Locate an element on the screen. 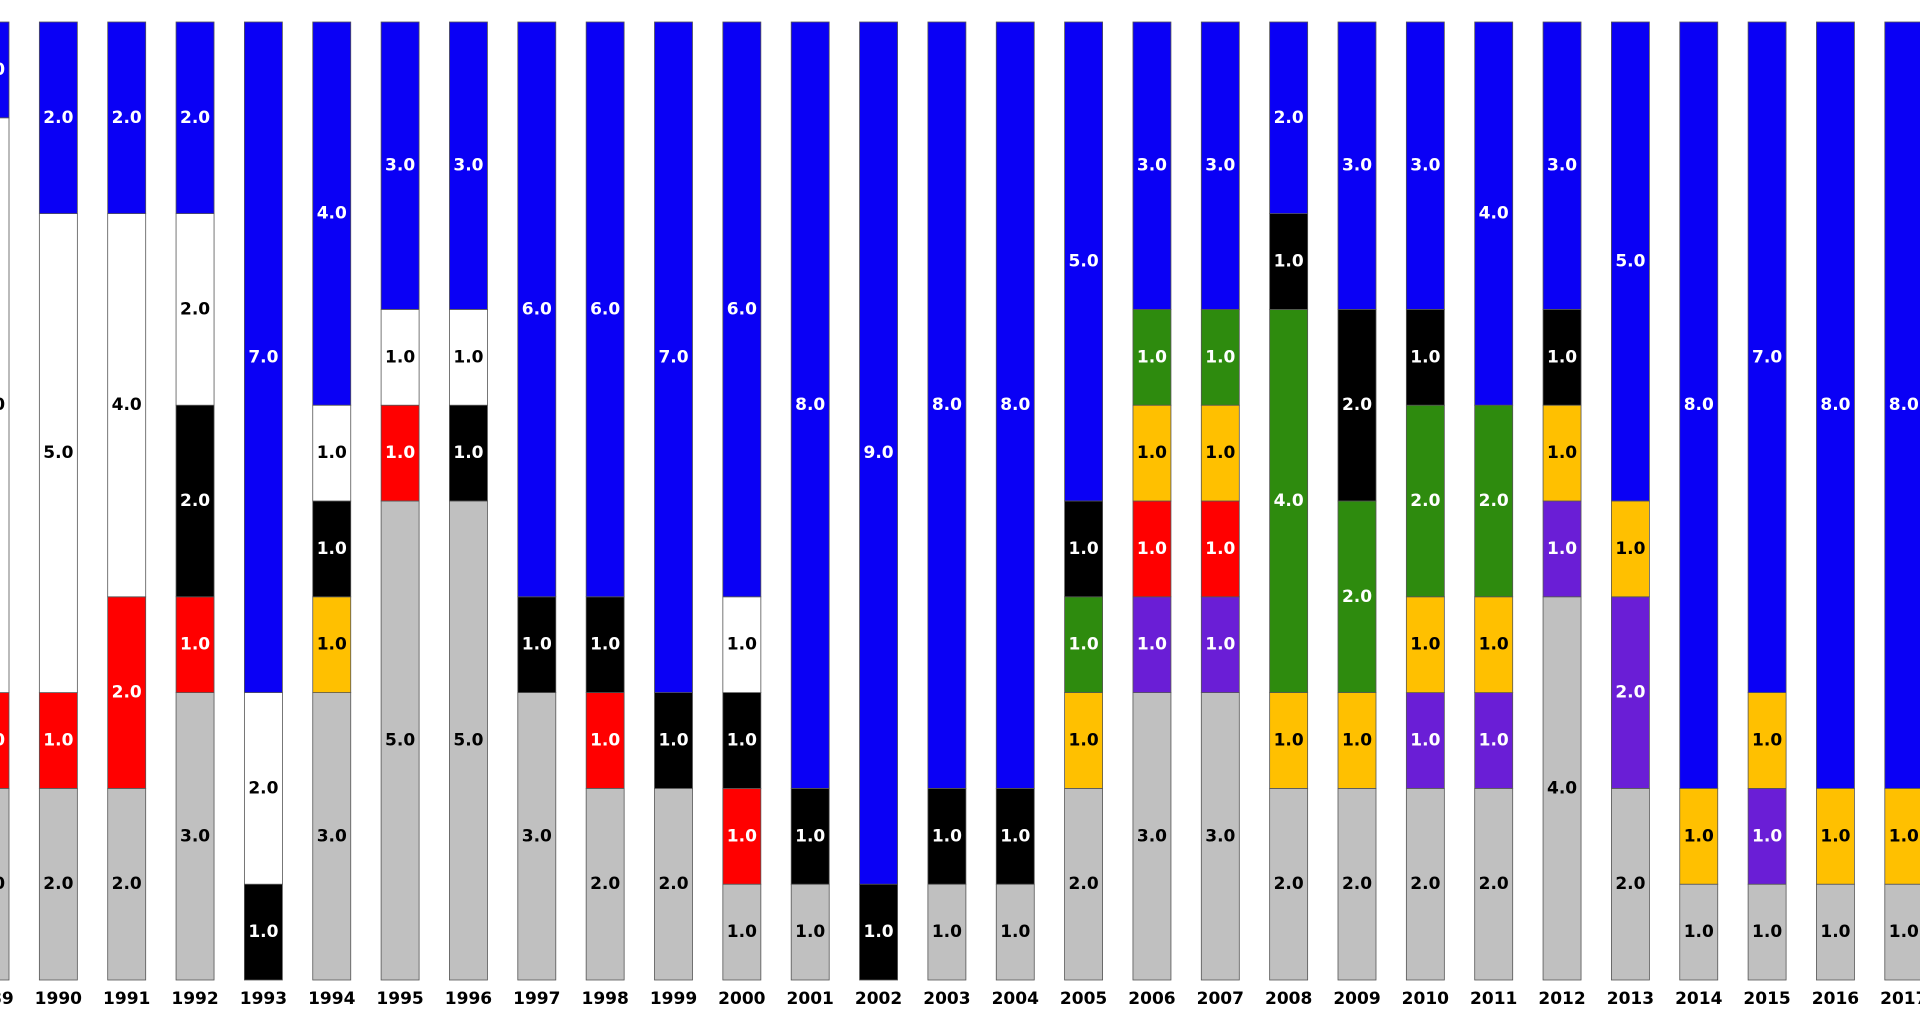 The image size is (1920, 1024). x-tick-label: 2002 is located at coordinates (878, 999).